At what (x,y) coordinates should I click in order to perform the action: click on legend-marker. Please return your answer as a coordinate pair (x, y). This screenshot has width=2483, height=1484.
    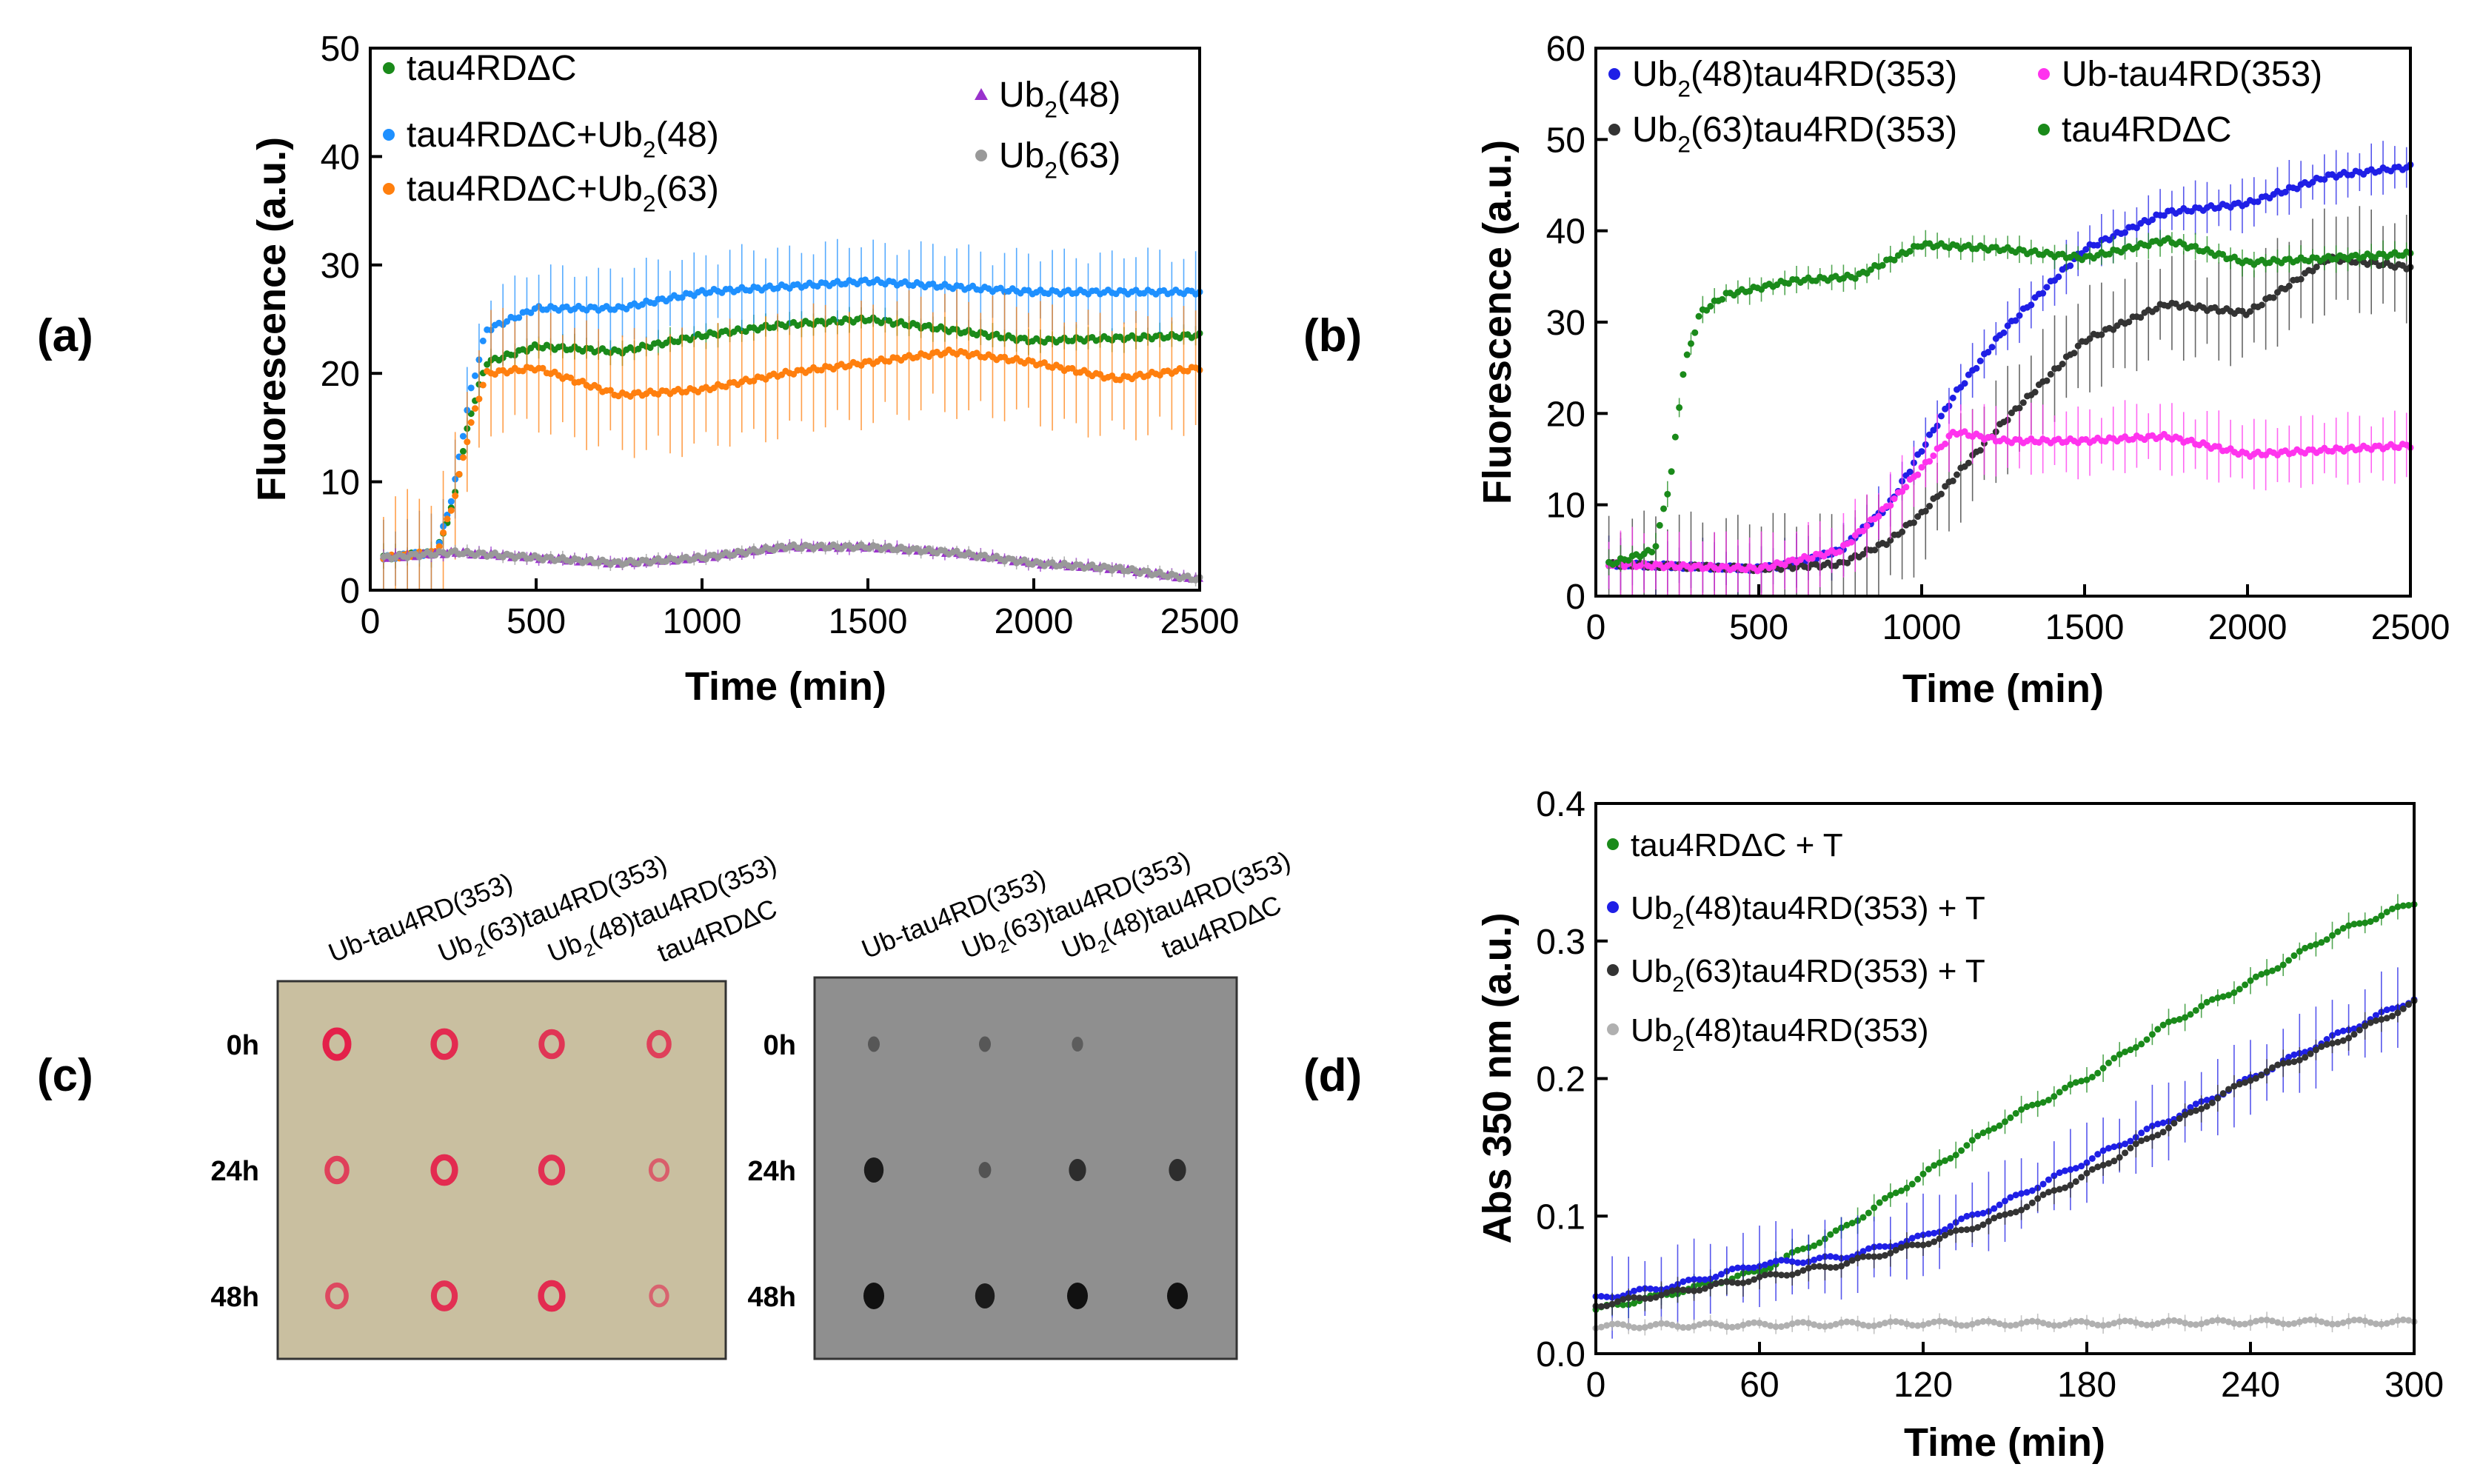
    Looking at the image, I should click on (389, 68).